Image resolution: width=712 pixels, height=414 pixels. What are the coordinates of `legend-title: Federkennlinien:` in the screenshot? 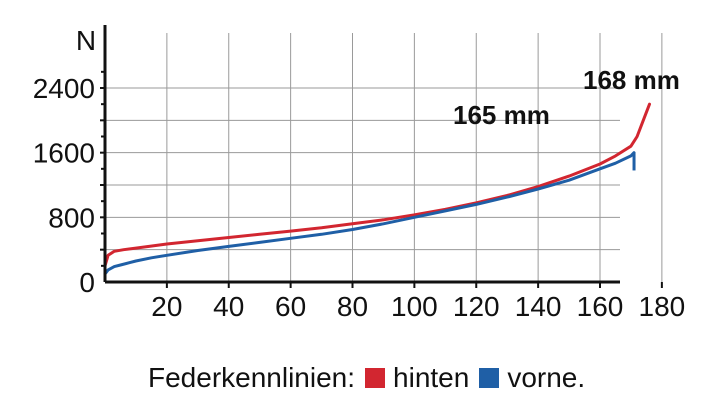 It's located at (252, 377).